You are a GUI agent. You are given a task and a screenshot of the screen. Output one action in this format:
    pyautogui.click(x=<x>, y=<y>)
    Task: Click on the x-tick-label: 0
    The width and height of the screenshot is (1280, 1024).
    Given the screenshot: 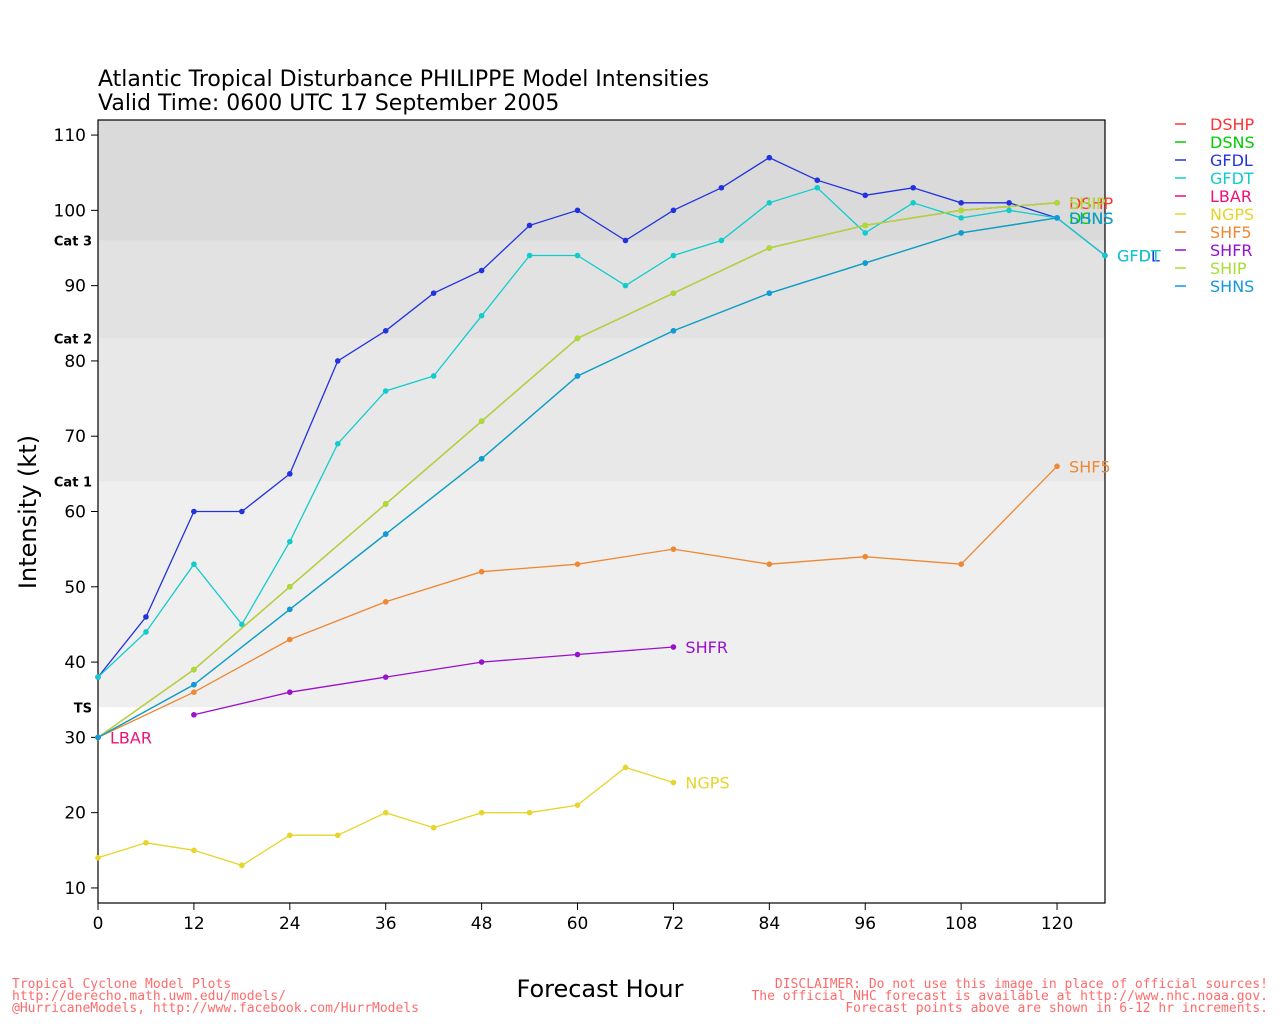 What is the action you would take?
    pyautogui.click(x=98, y=924)
    